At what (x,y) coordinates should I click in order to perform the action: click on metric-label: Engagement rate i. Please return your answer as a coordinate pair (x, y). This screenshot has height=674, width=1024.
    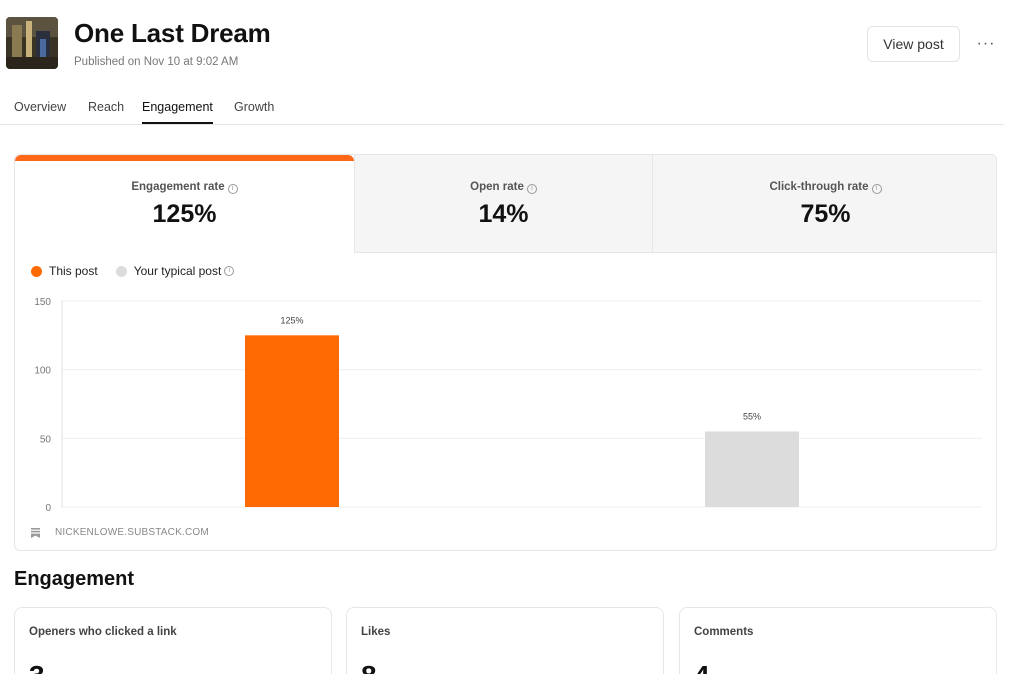
    Looking at the image, I should click on (184, 187).